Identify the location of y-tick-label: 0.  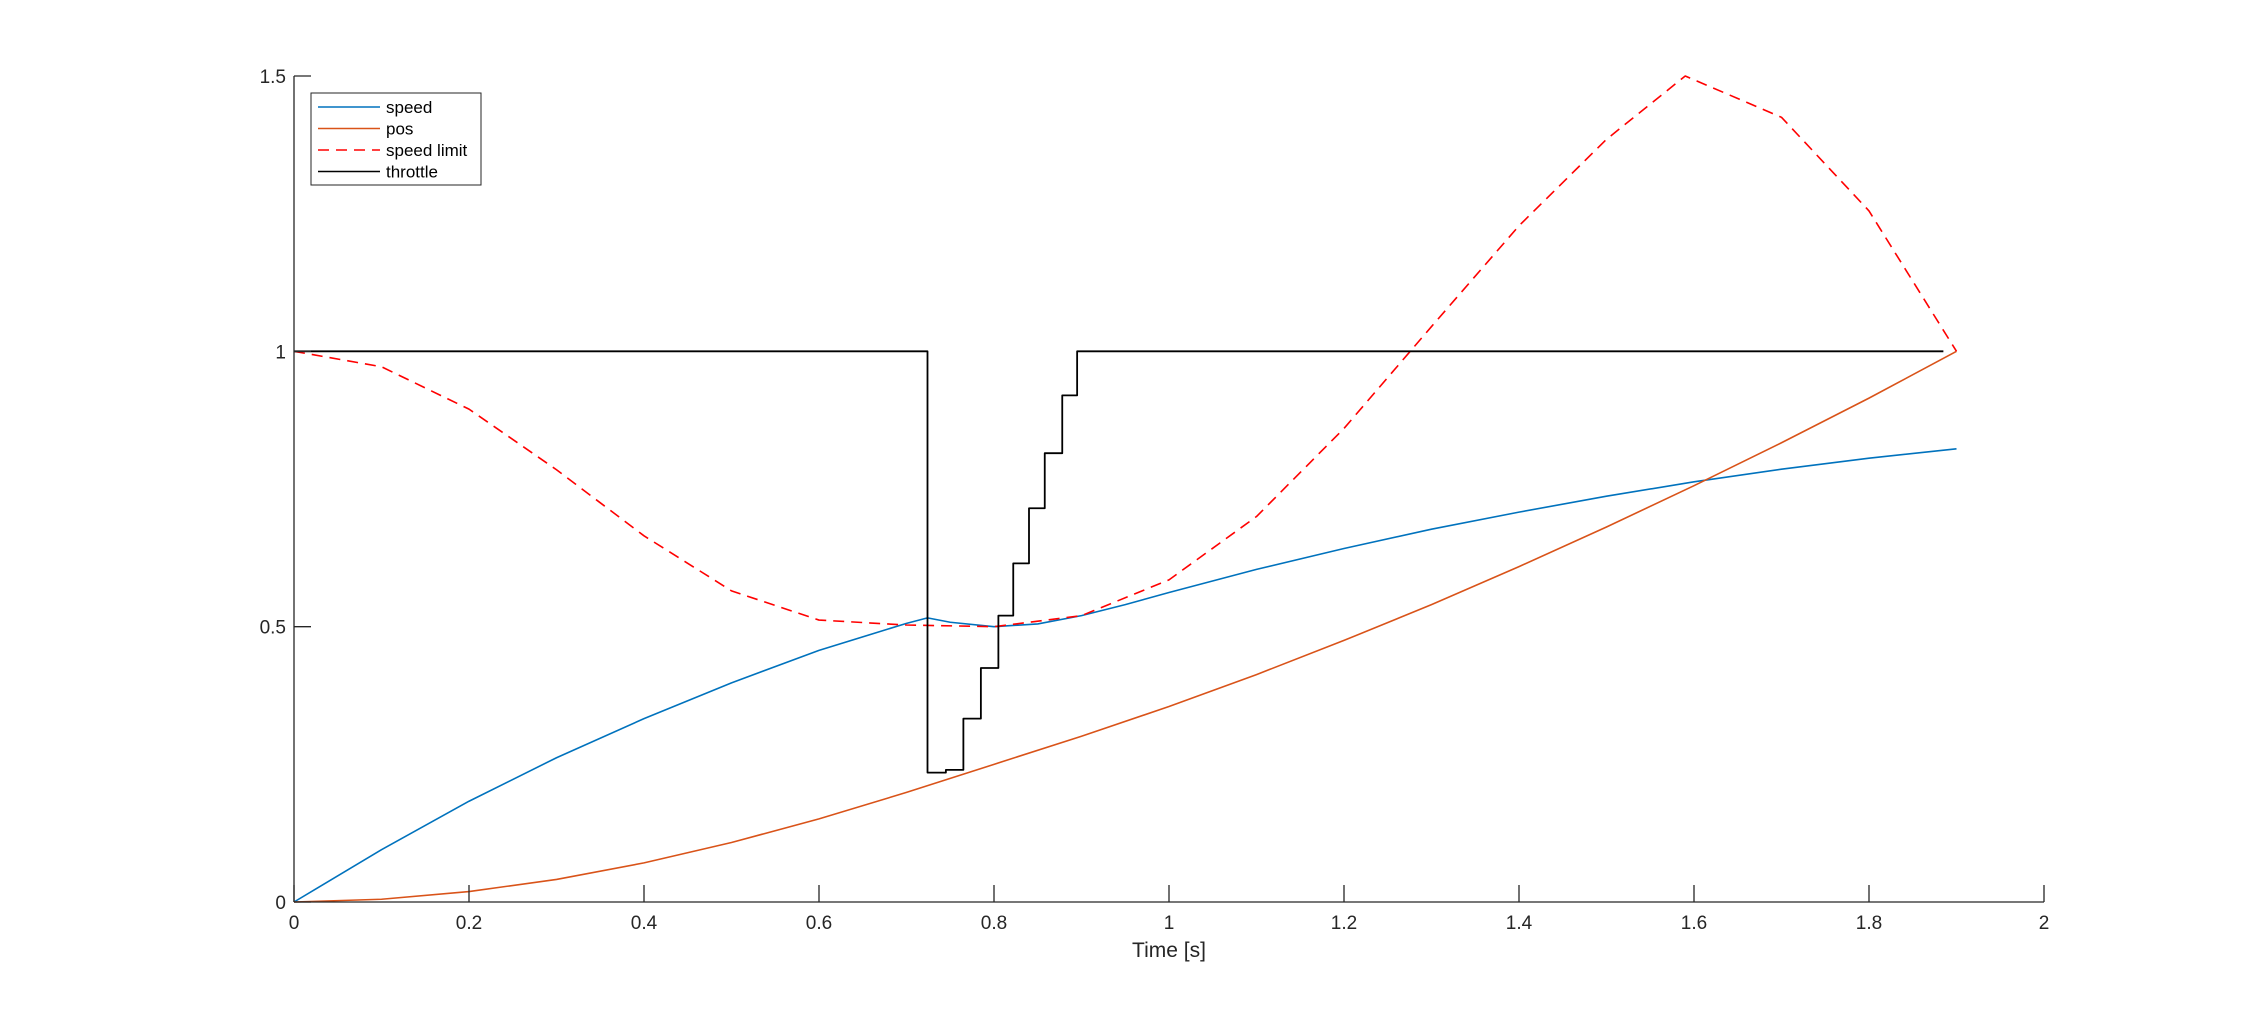
(280, 903).